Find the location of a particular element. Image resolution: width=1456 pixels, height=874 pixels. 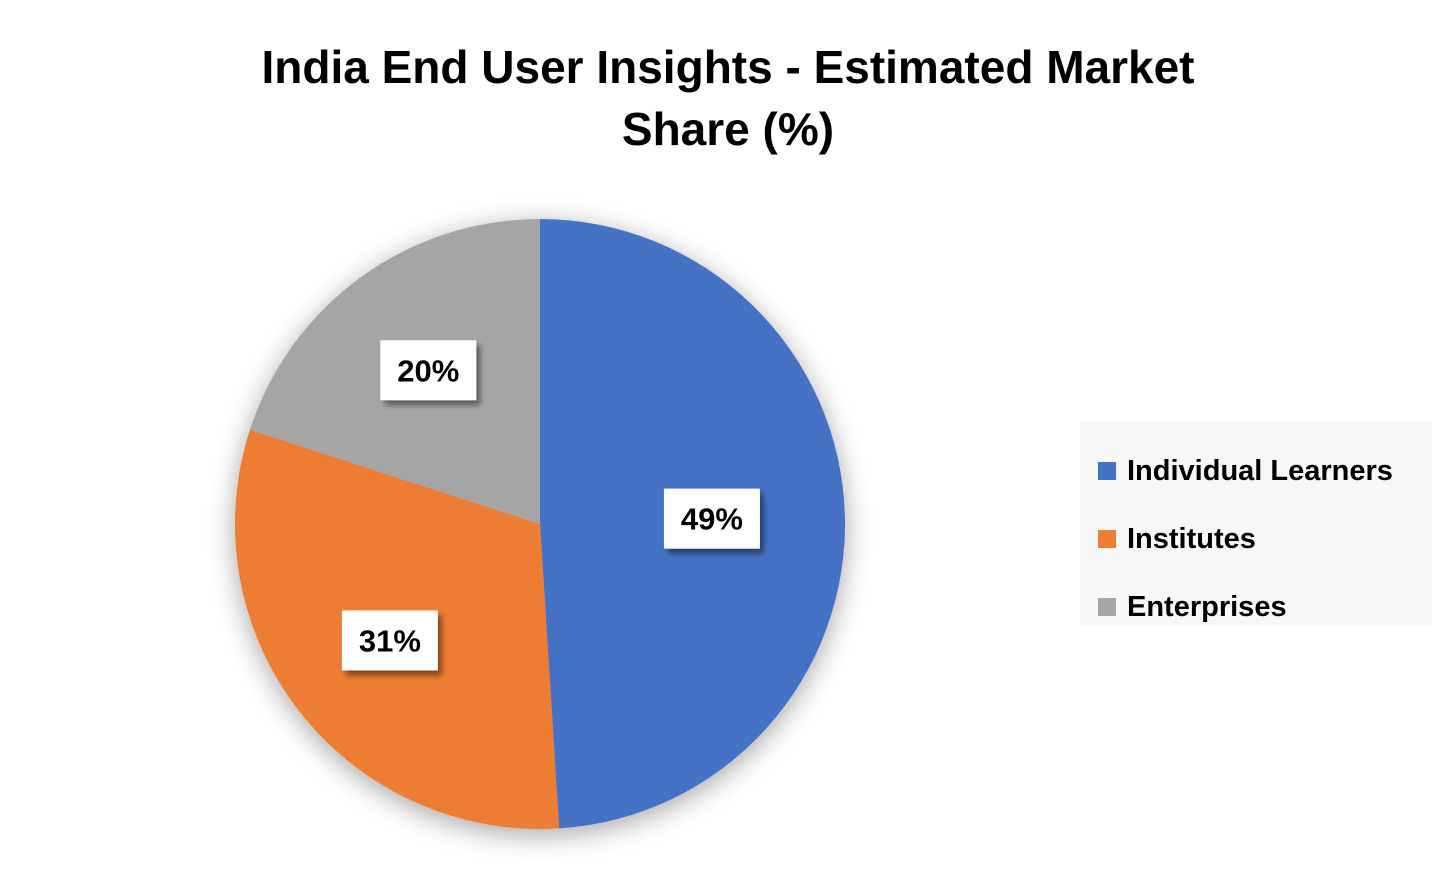

data-label-text: 49% is located at coordinates (712, 519).